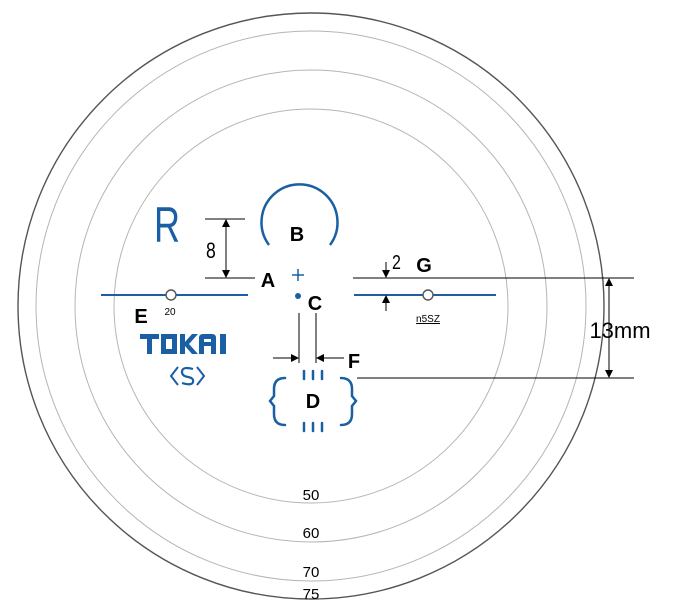 This screenshot has width=675, height=604. What do you see at coordinates (211, 251) in the screenshot?
I see `dim8-value: 8` at bounding box center [211, 251].